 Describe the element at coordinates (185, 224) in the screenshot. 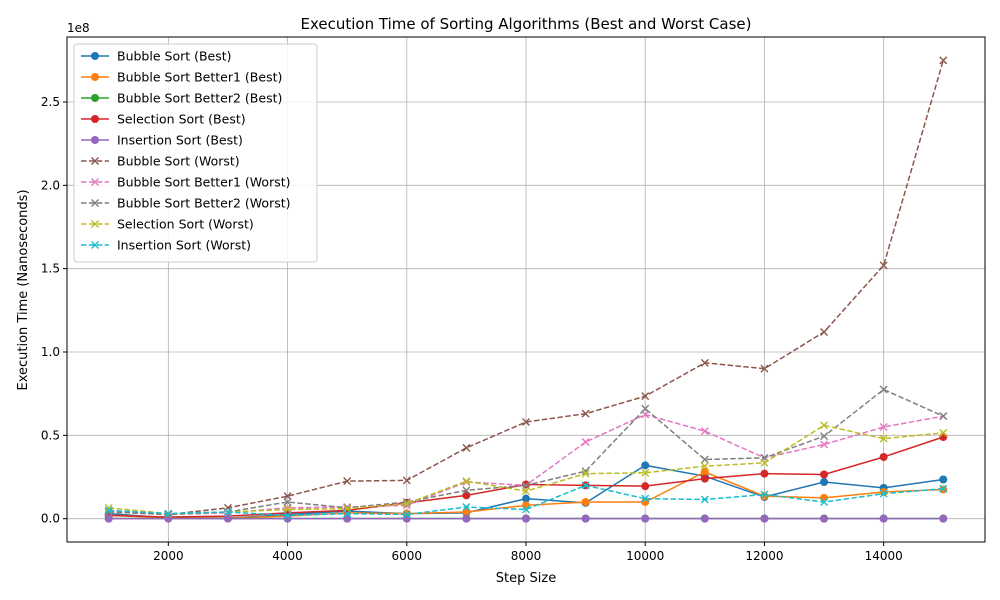

I see `legend-label: Selection Sort (Worst)` at that location.